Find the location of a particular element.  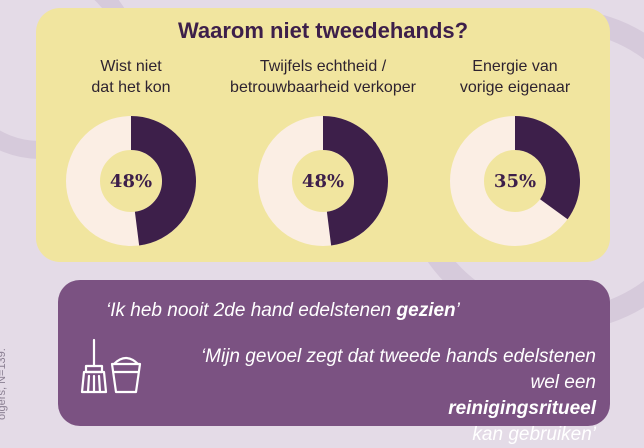

donut-chart-1: 48% is located at coordinates (131, 181).